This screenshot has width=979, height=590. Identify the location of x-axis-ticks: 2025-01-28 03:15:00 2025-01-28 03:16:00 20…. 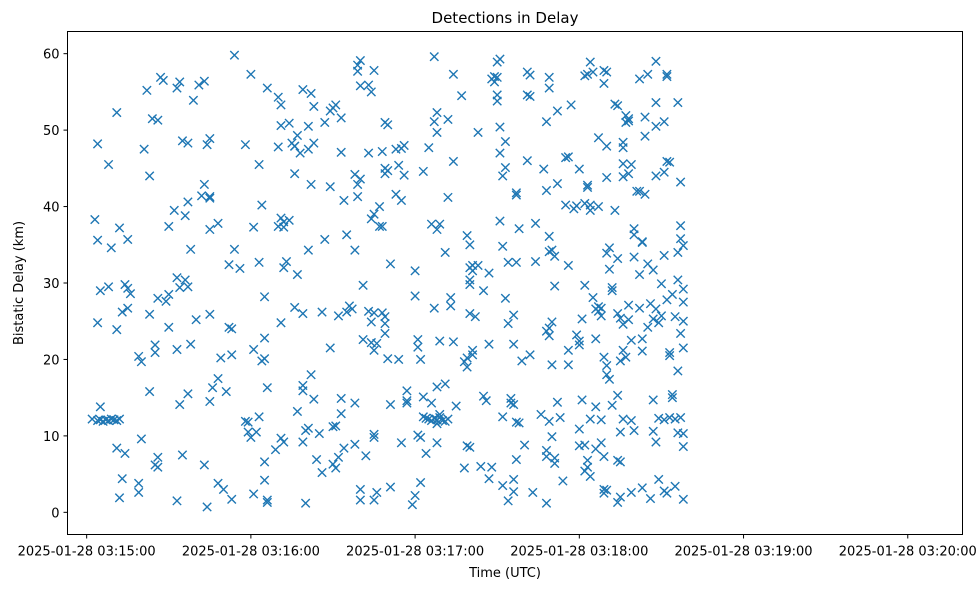
(497, 547).